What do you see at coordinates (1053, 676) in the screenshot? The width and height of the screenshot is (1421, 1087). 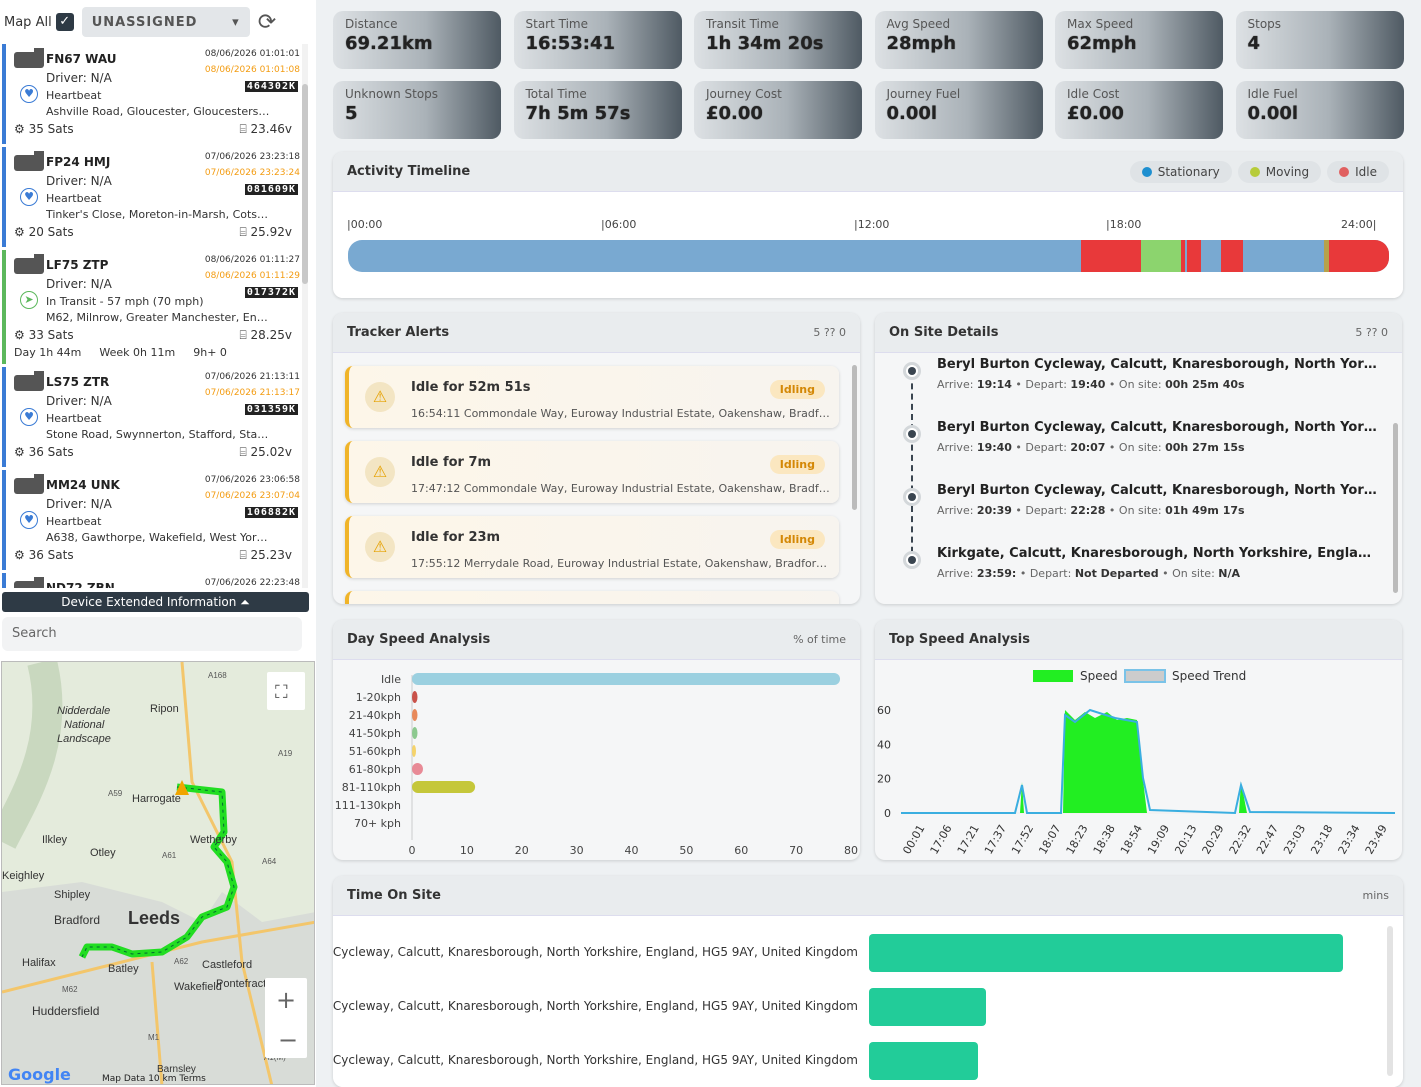 I see `legend-speed-swatch` at bounding box center [1053, 676].